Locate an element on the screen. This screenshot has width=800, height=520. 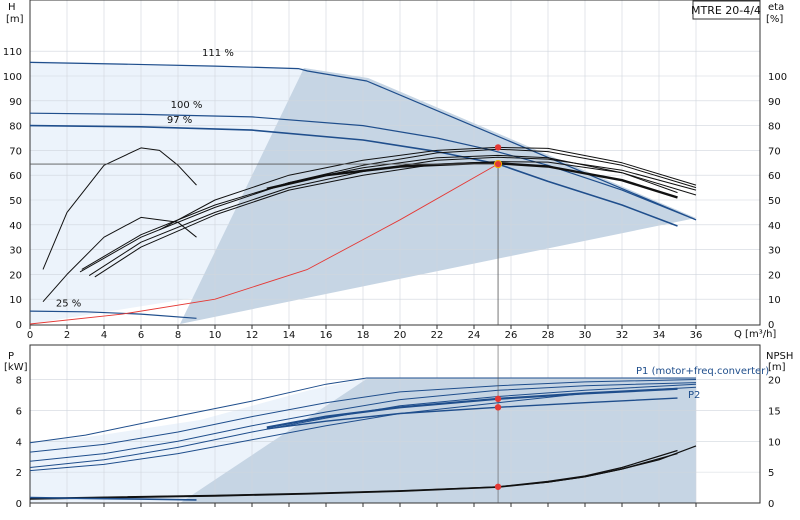
eta-top-curve is located at coordinates (428, 188).